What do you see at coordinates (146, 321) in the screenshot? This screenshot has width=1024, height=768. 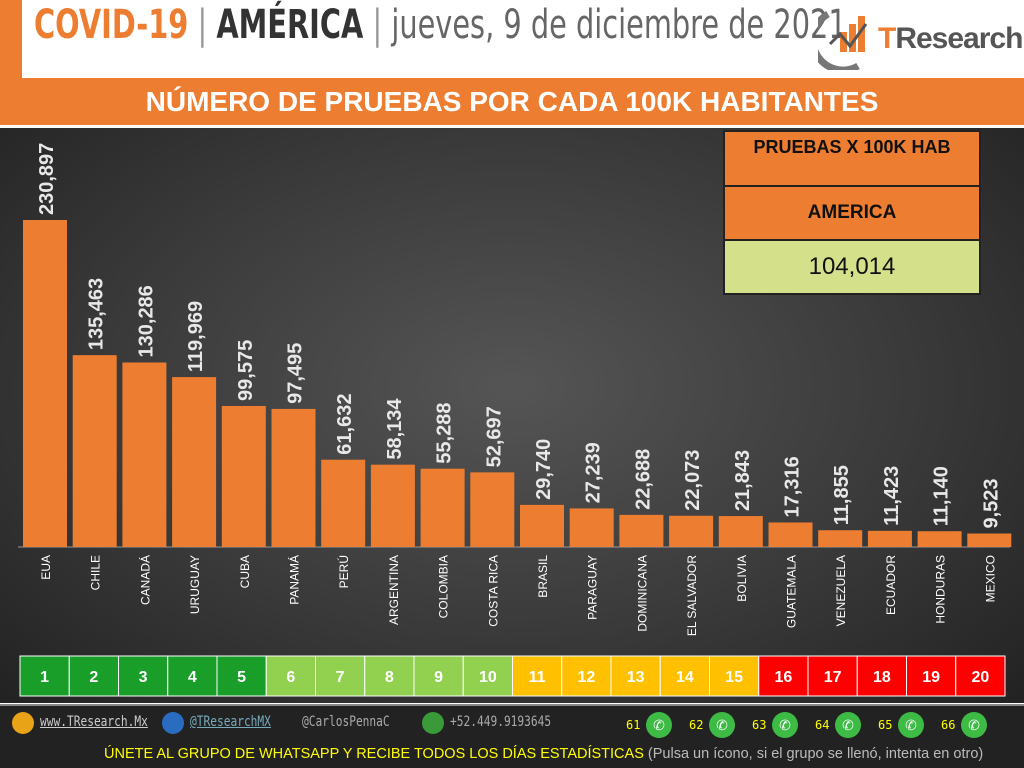 I see `data-label: 130,286` at bounding box center [146, 321].